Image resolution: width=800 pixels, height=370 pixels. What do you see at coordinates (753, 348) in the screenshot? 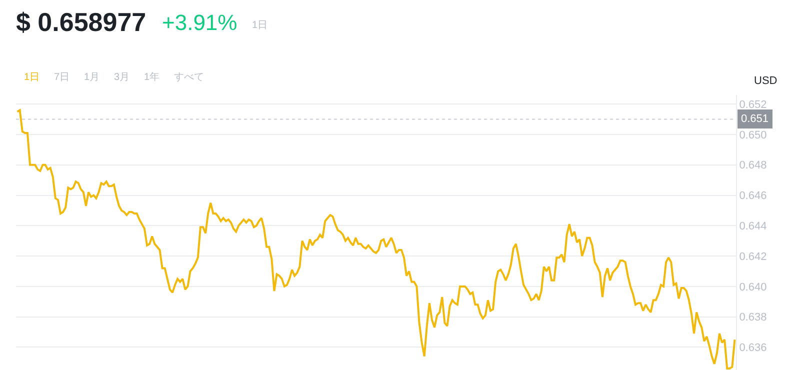
I see `y-tick-label: 0.636` at bounding box center [753, 348].